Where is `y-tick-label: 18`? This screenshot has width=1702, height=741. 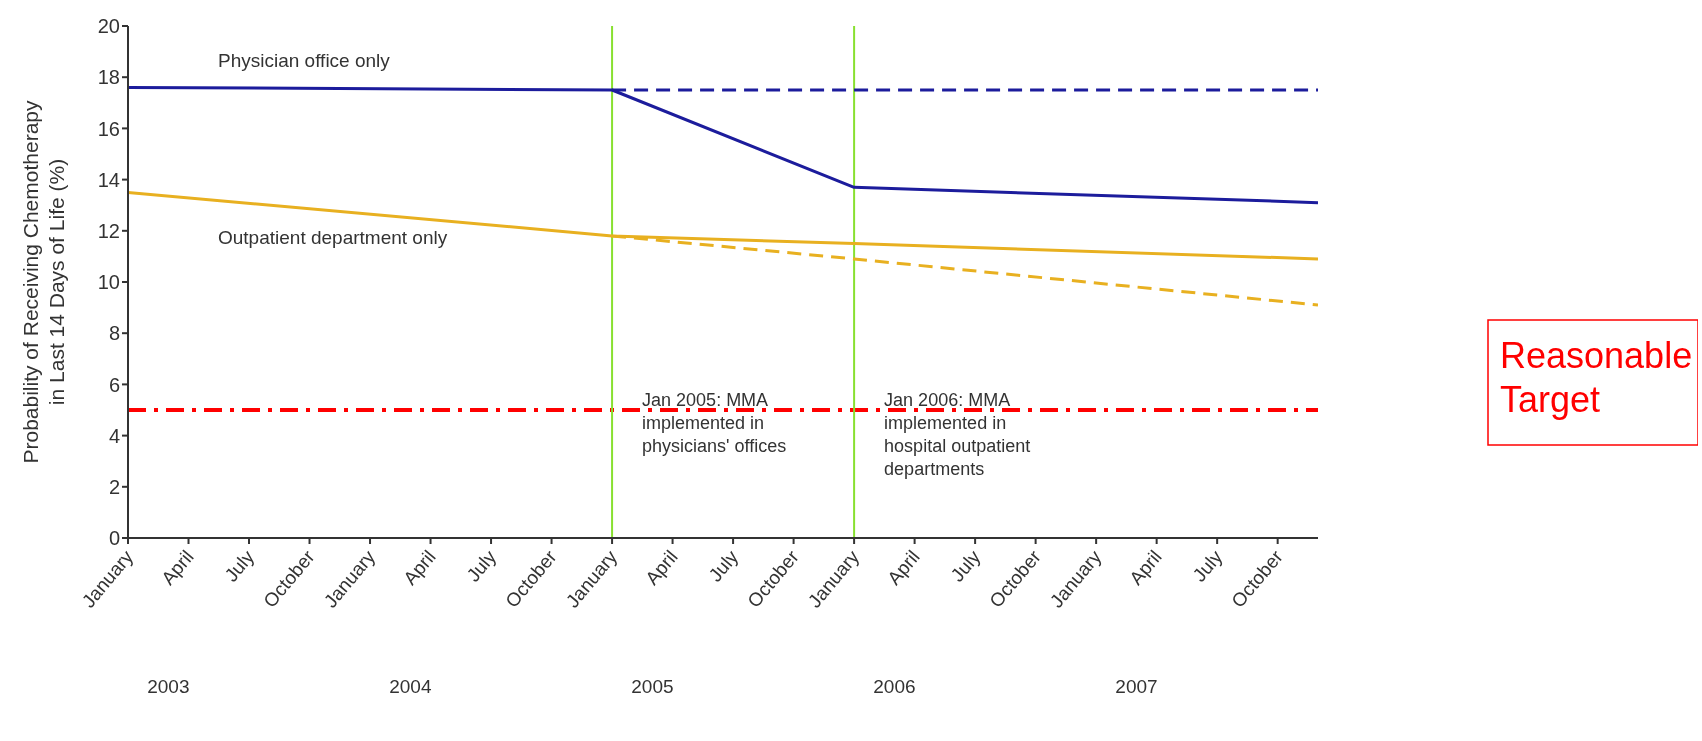
y-tick-label: 18 is located at coordinates (108, 77).